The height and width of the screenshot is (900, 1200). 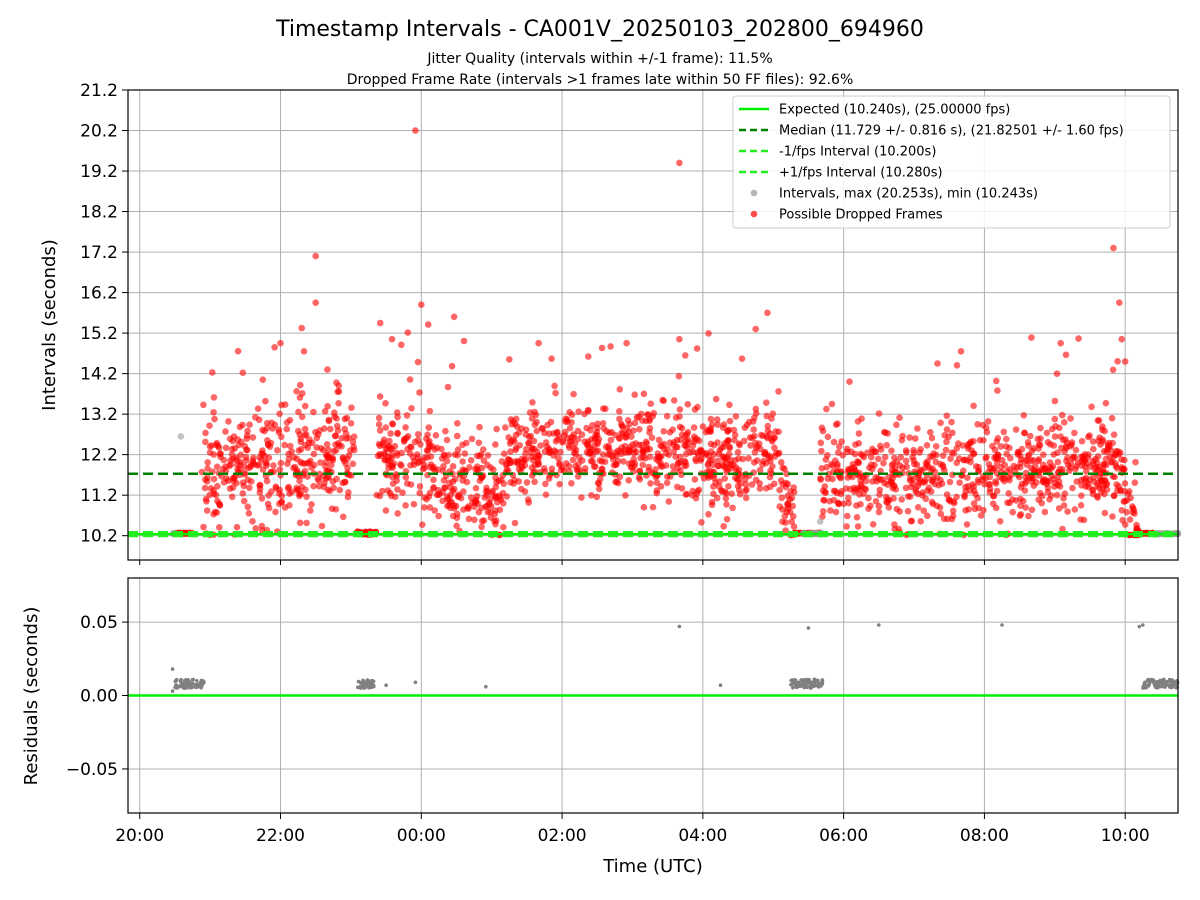 I want to click on legend-entry-label: +1/fps Interval (10.280s), so click(x=861, y=173).